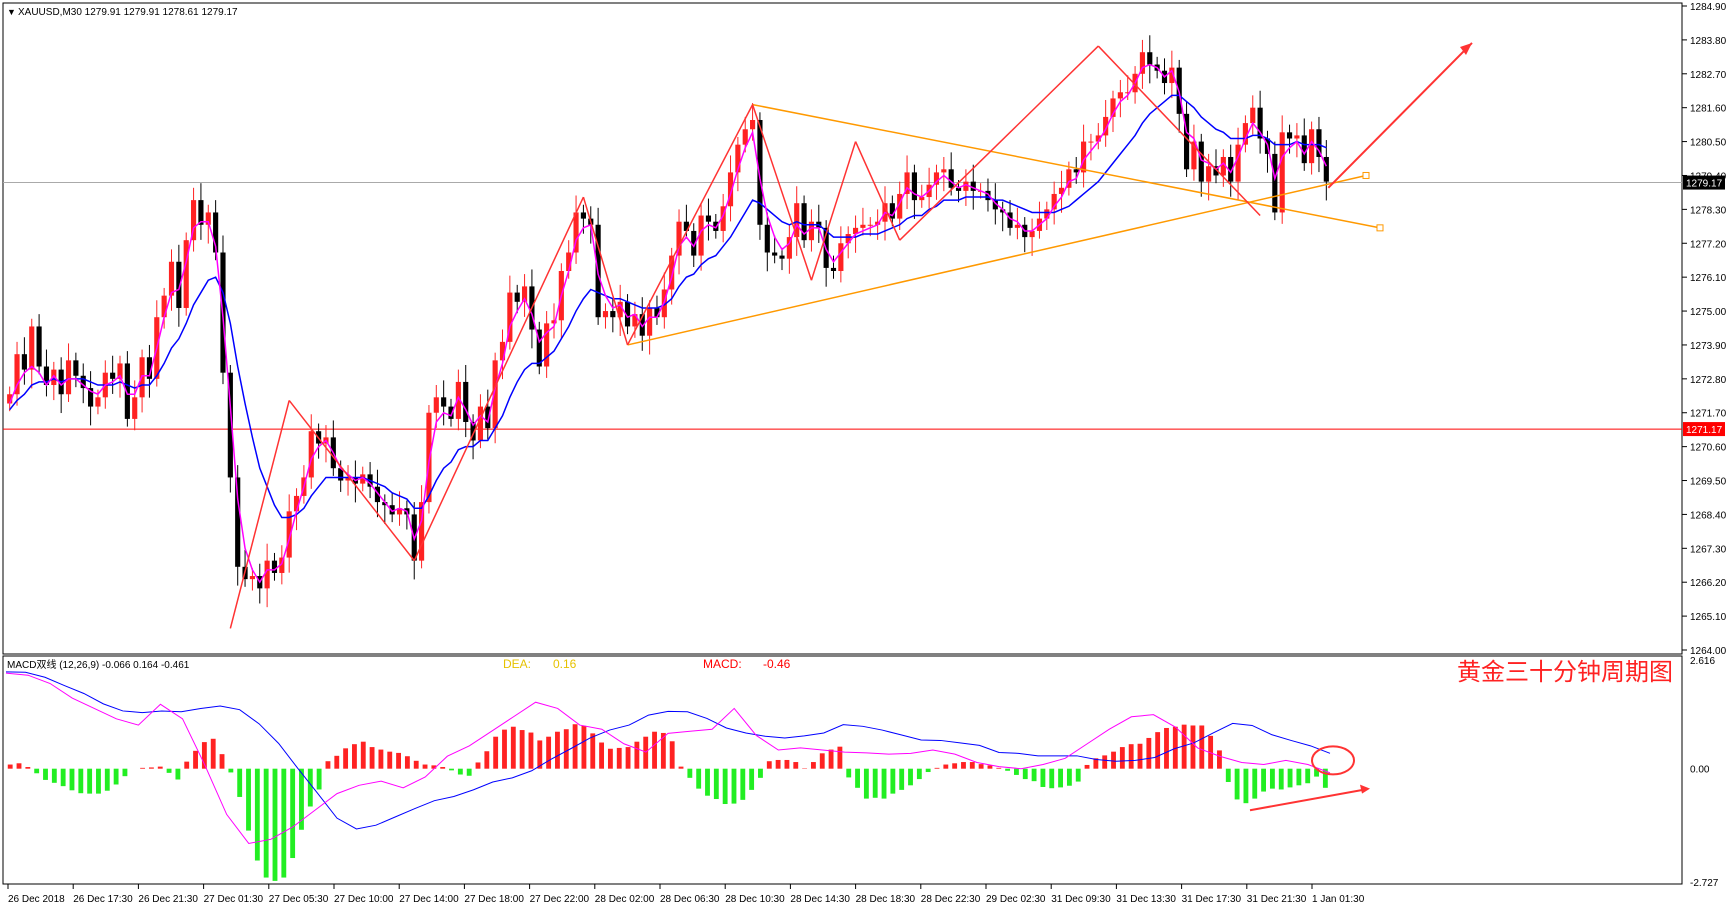 The width and height of the screenshot is (1726, 921). I want to click on time-tick-label: 28 Dec 10:30, so click(755, 899).